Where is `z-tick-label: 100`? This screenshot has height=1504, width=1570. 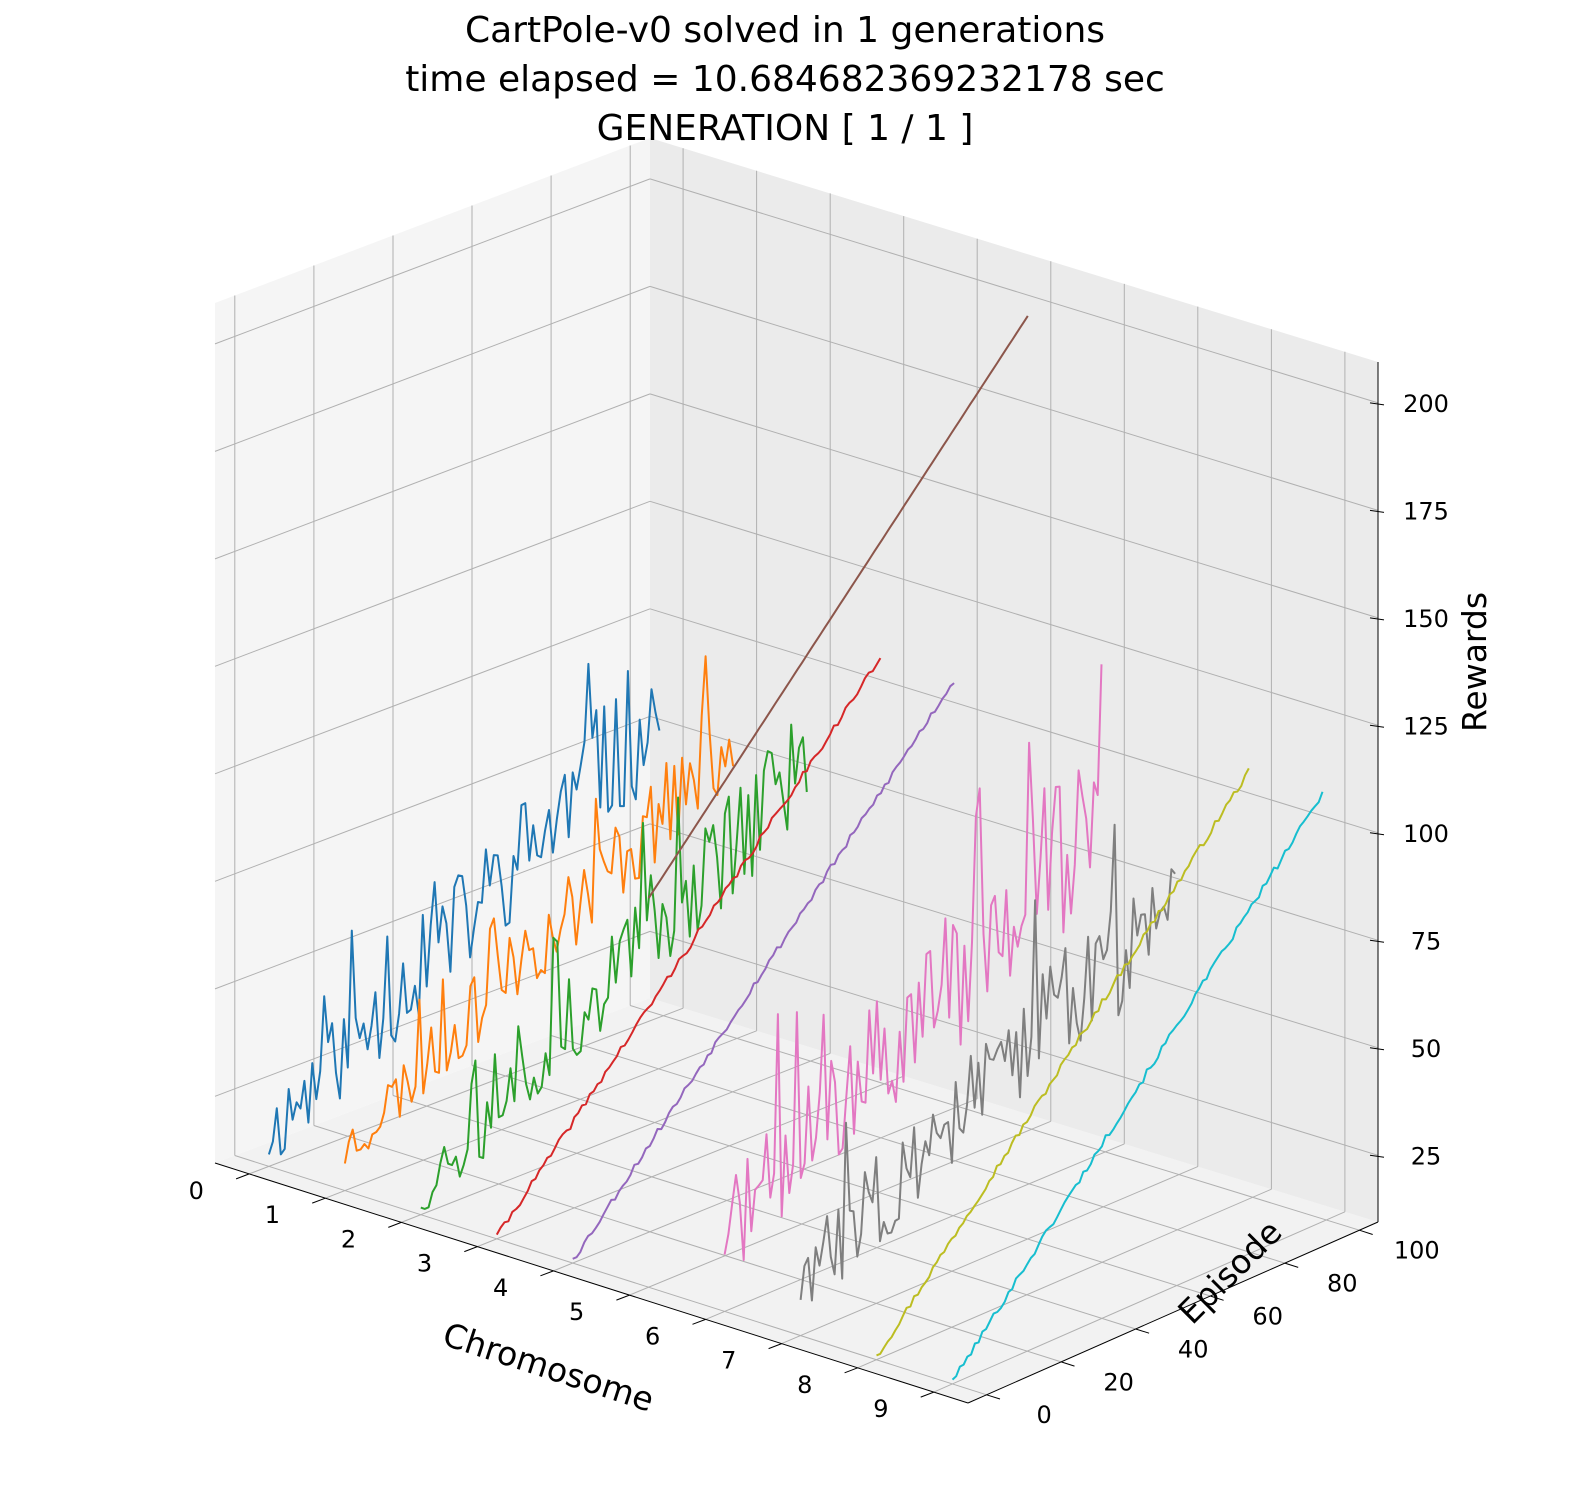 z-tick-label: 100 is located at coordinates (1426, 834).